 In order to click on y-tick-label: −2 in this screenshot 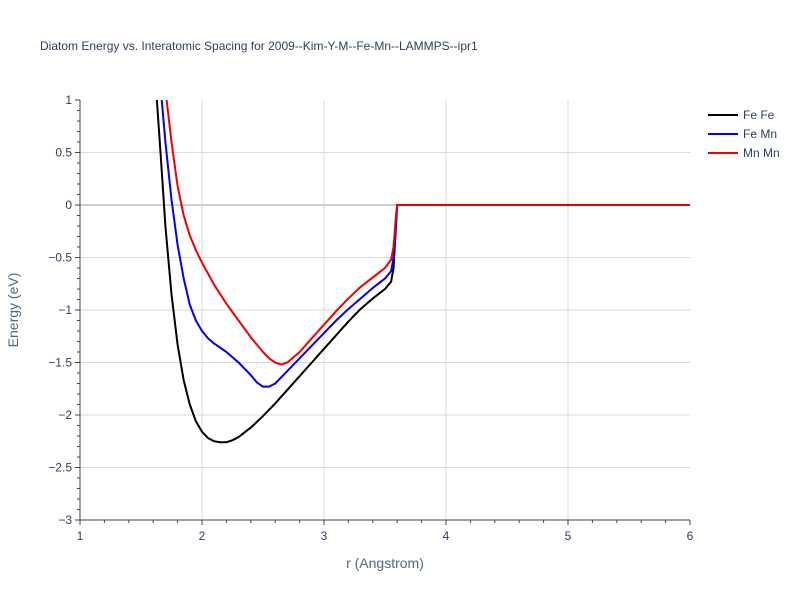, I will do `click(65, 415)`.